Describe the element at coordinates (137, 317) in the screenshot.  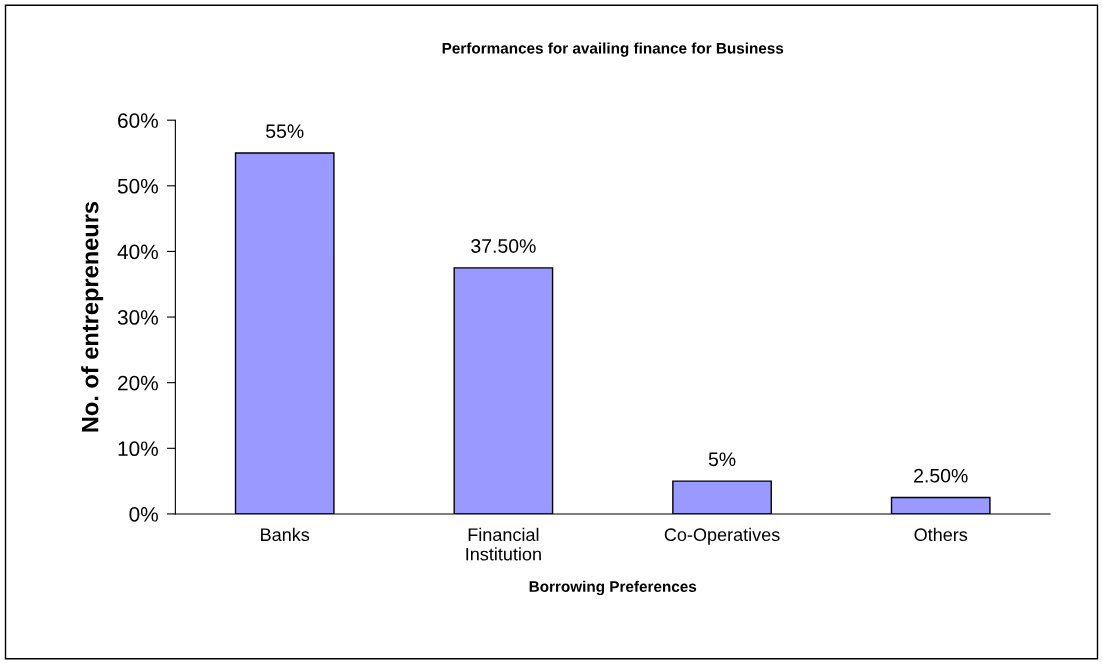
I see `y-tick-label: 30%` at that location.